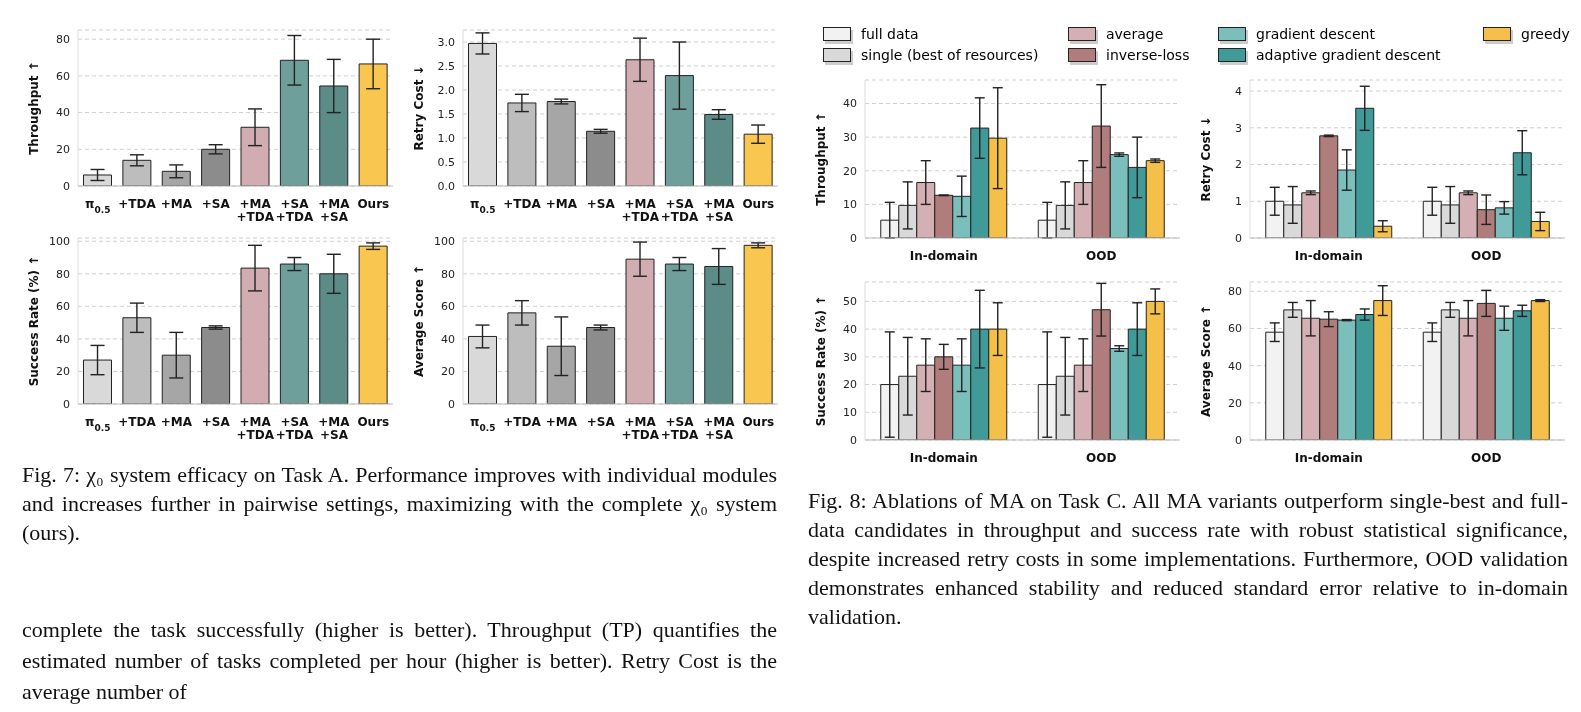 The height and width of the screenshot is (712, 1581). What do you see at coordinates (399, 661) in the screenshot?
I see `text: complete the task successfully (higher is better). Throughput (TP) quantifies the estimated number of tasks completed per hour (higher is better). Retry Cost is the average number of` at bounding box center [399, 661].